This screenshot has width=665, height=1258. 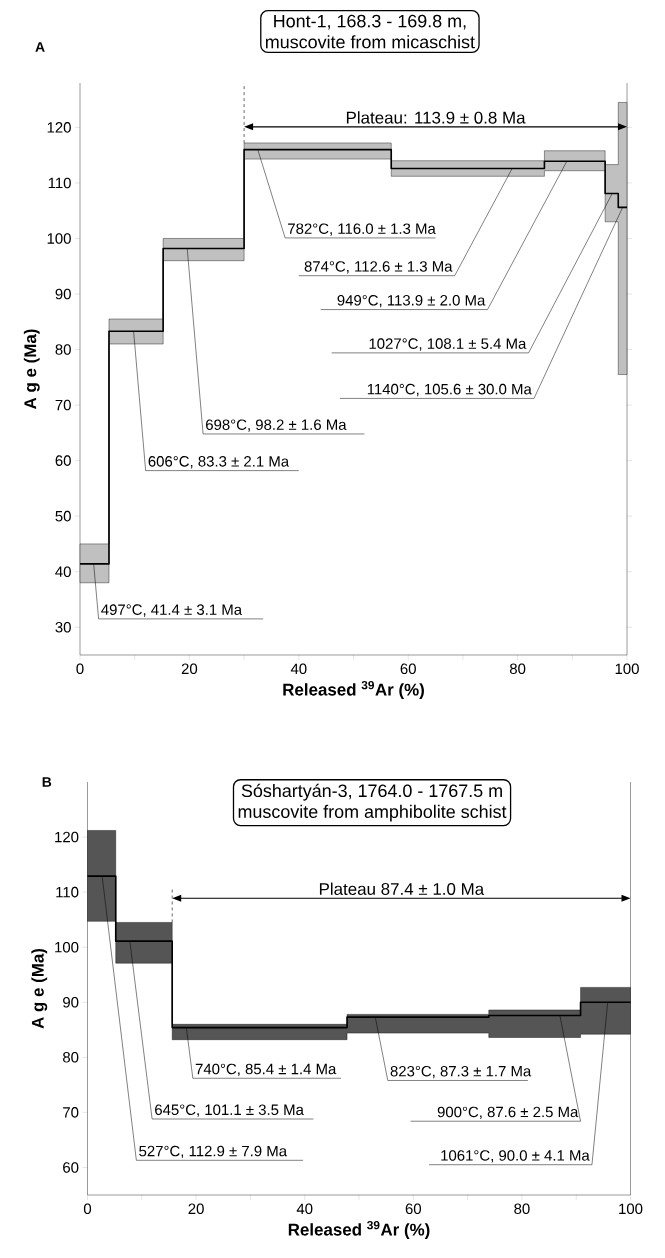 I want to click on text: B, so click(x=47, y=782).